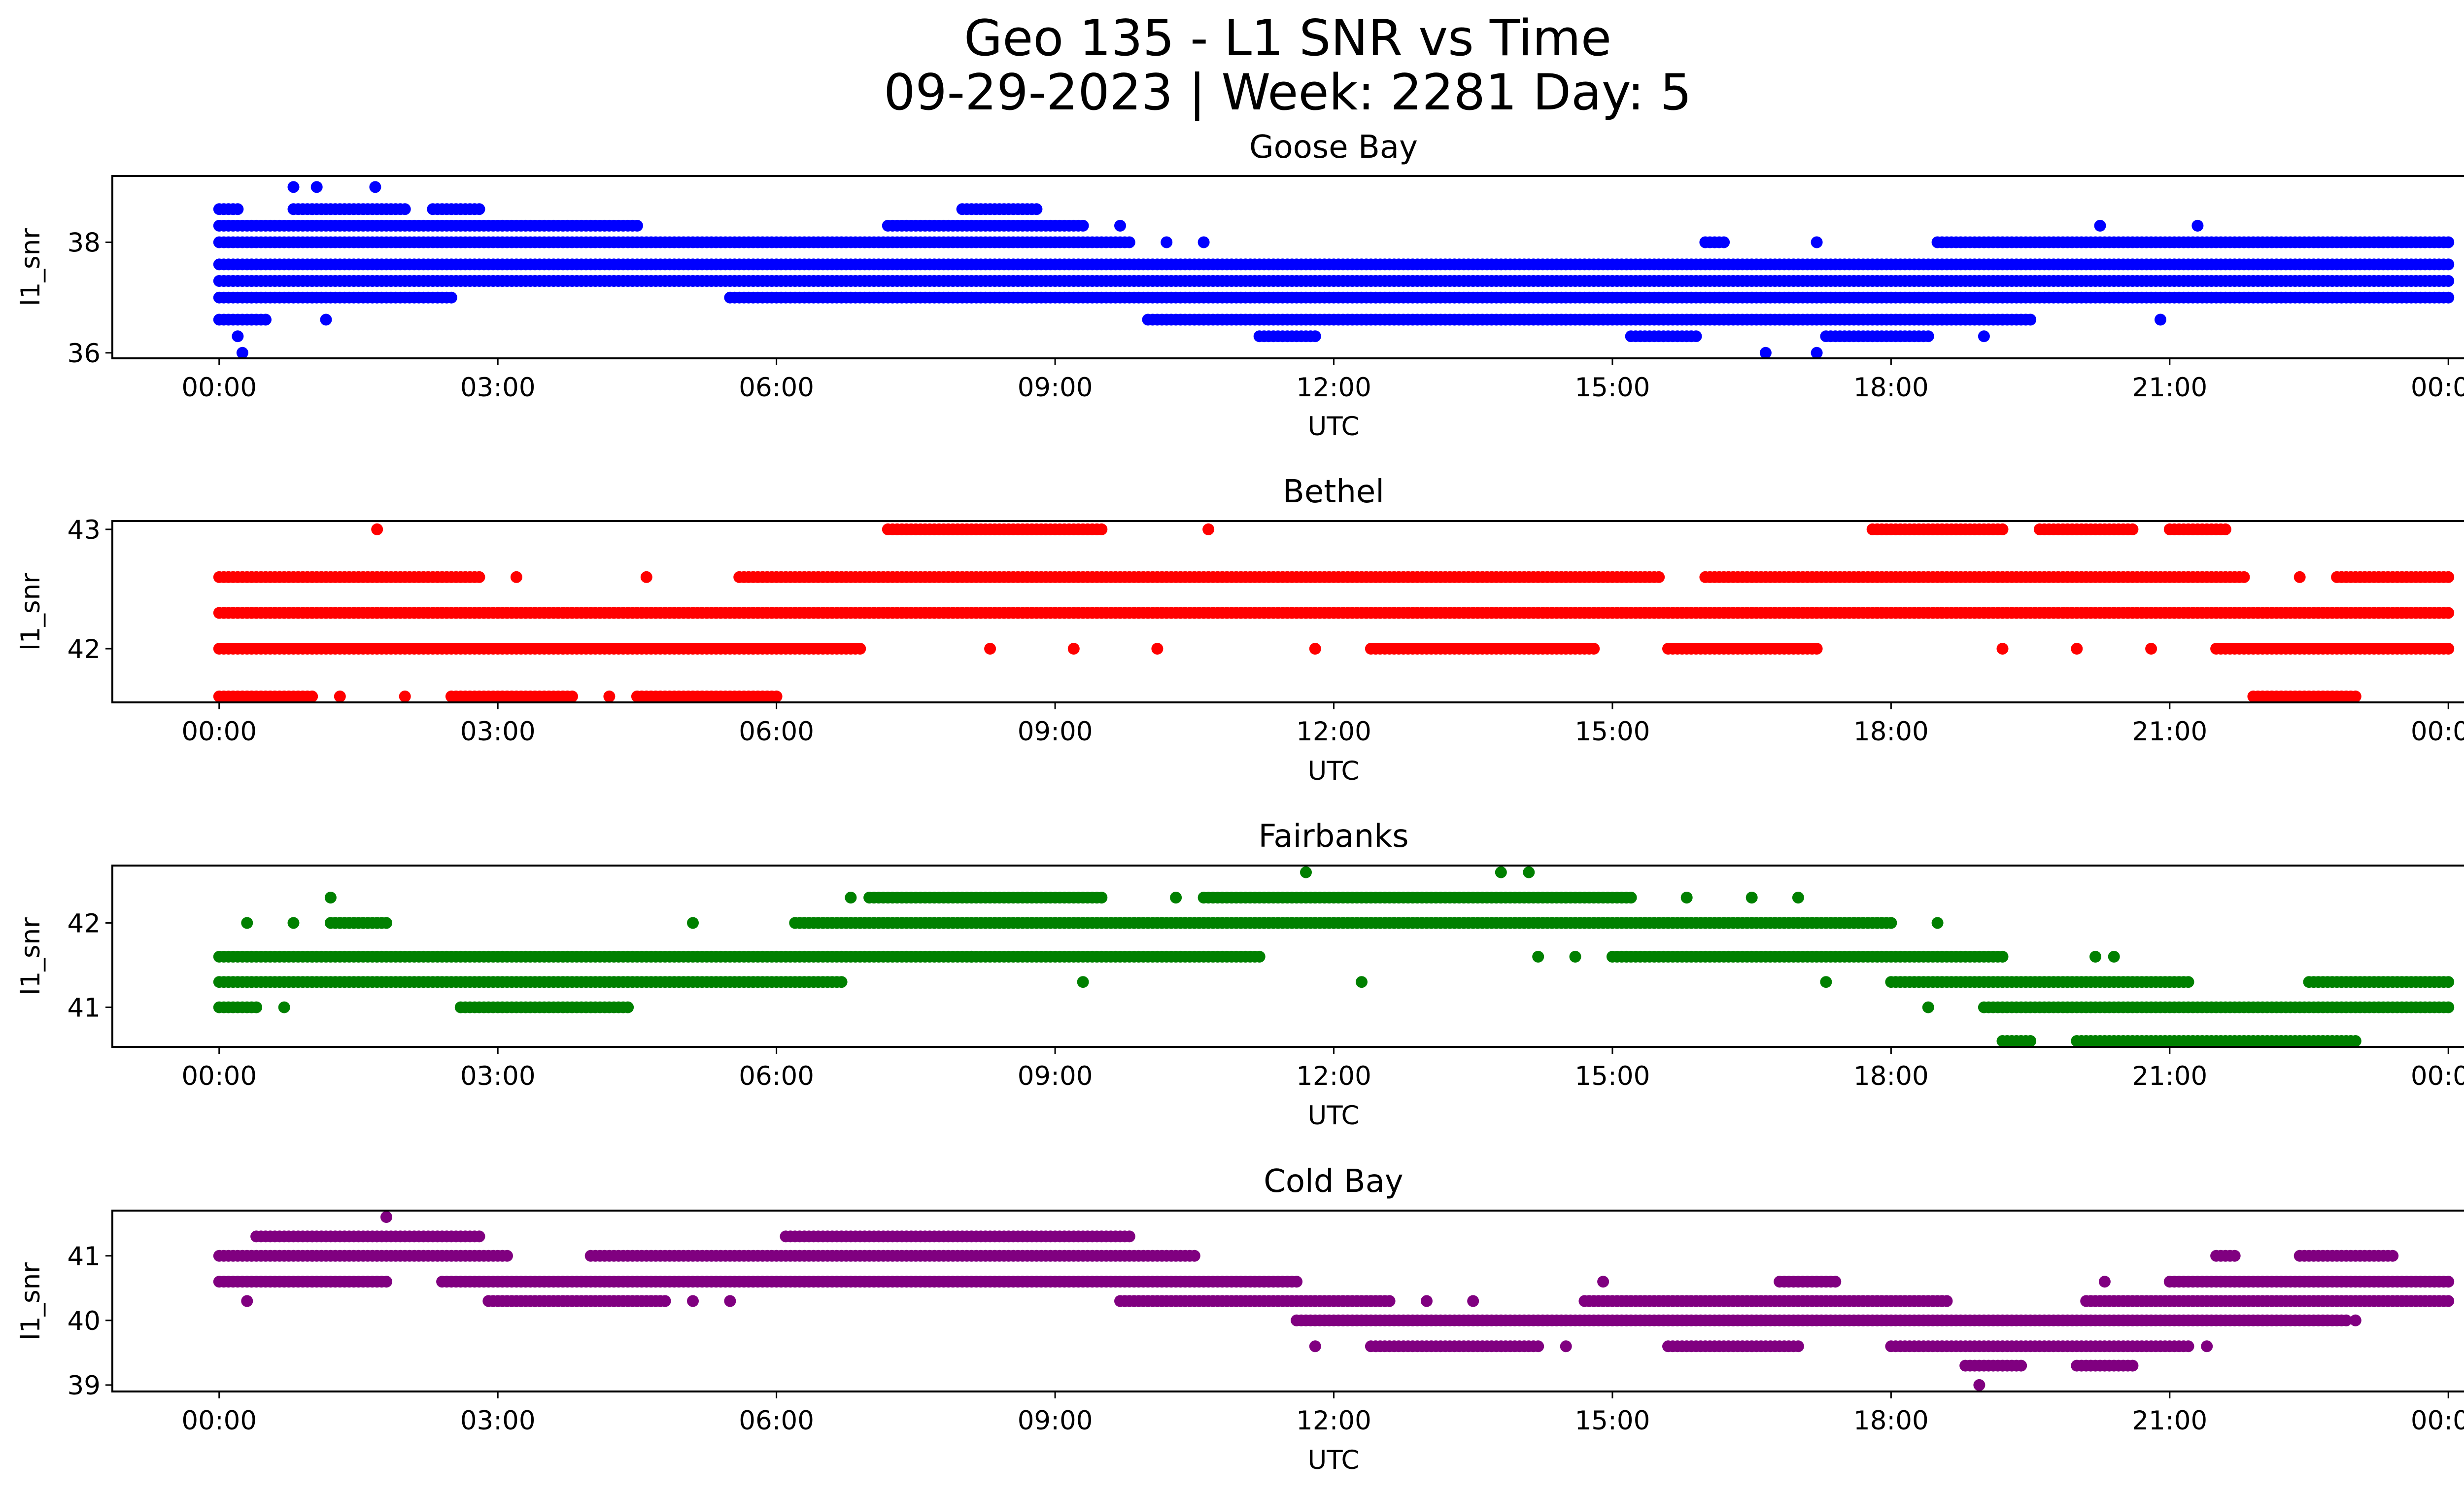 The height and width of the screenshot is (1495, 2464). Describe the element at coordinates (1612, 1076) in the screenshot. I see `x-tick-label: 15:00` at that location.